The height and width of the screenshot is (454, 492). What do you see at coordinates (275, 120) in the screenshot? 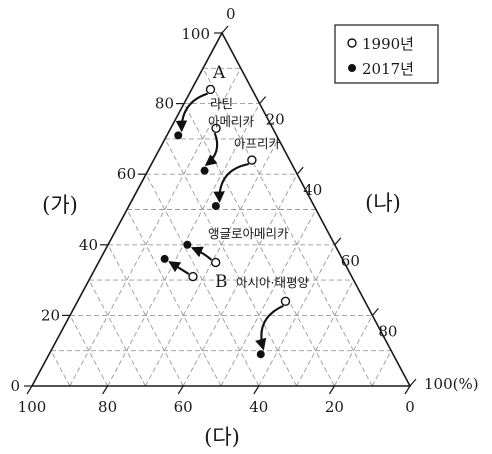
I see `tick-label-na-20: 20` at bounding box center [275, 120].